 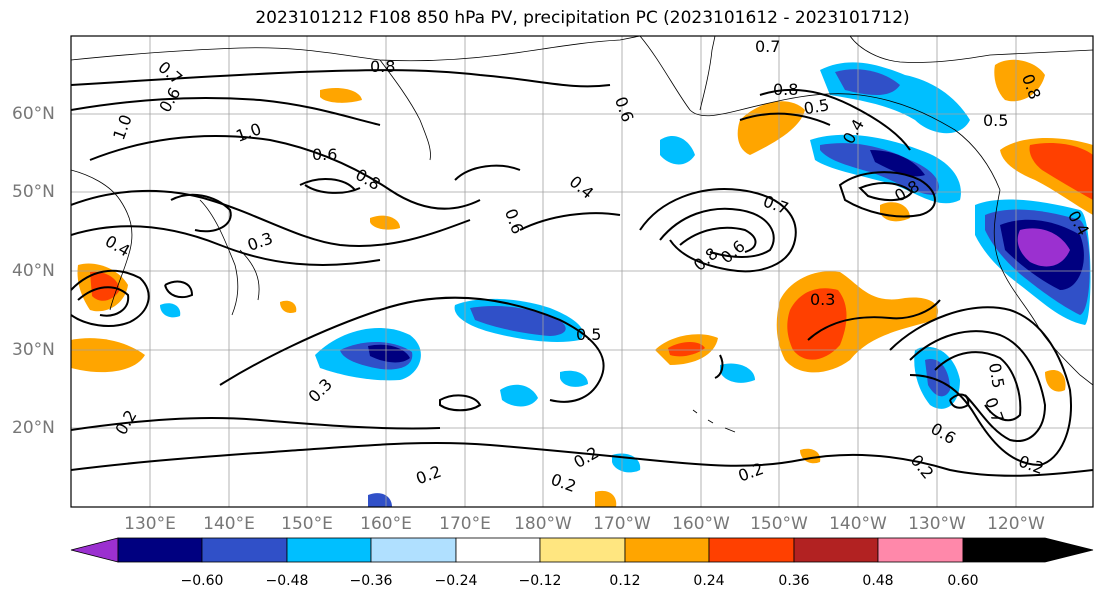 I want to click on colorbar-tick-label: −0.48, so click(x=287, y=581).